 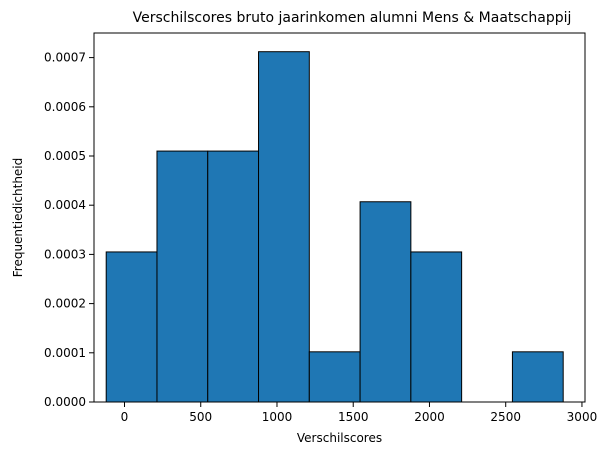 What do you see at coordinates (339, 438) in the screenshot?
I see `x-axis-label: Verschilscores` at bounding box center [339, 438].